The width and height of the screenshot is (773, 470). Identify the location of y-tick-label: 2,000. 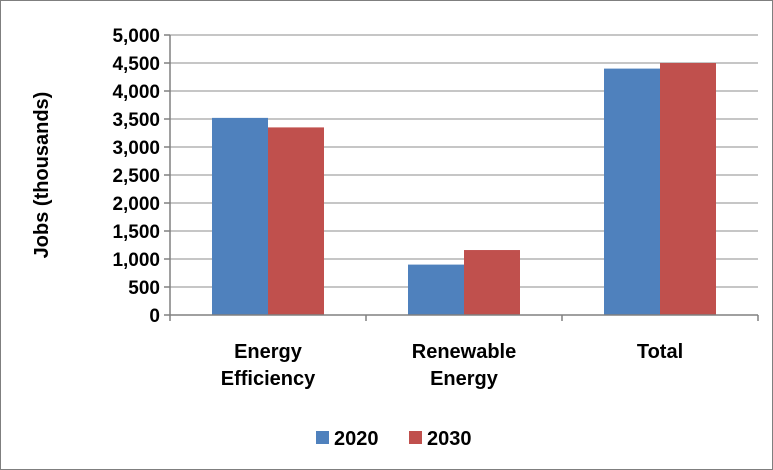
(136, 204).